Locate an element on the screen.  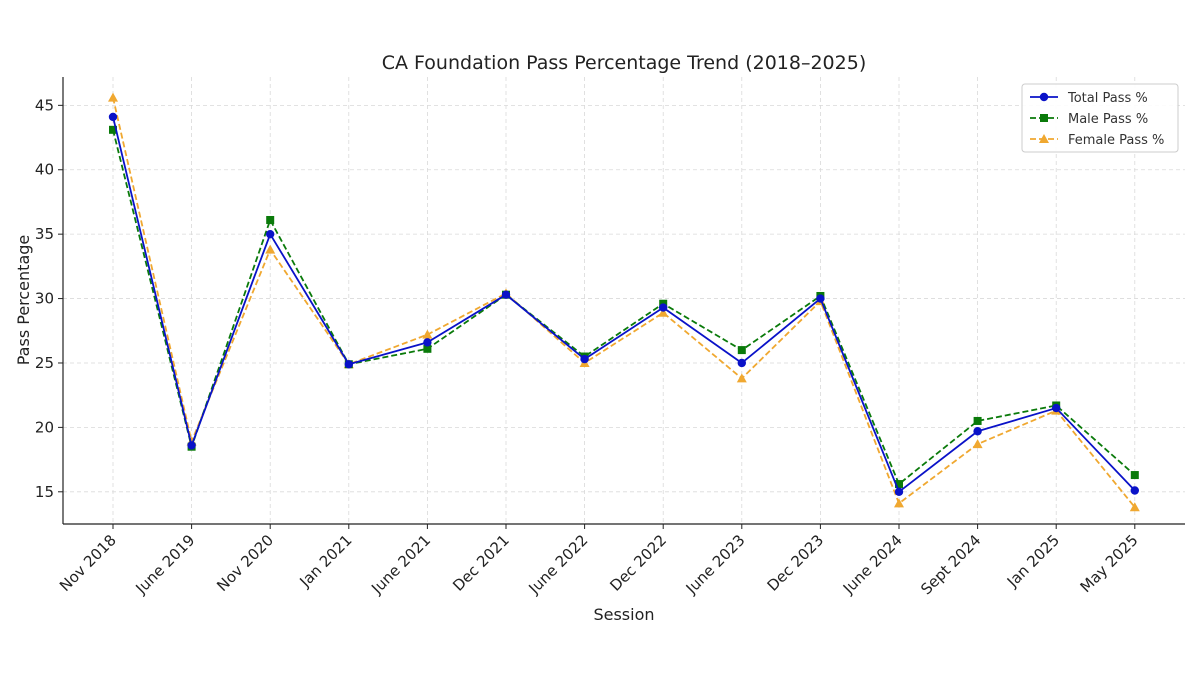
x-tick-label: Nov 2020 is located at coordinates (245, 563).